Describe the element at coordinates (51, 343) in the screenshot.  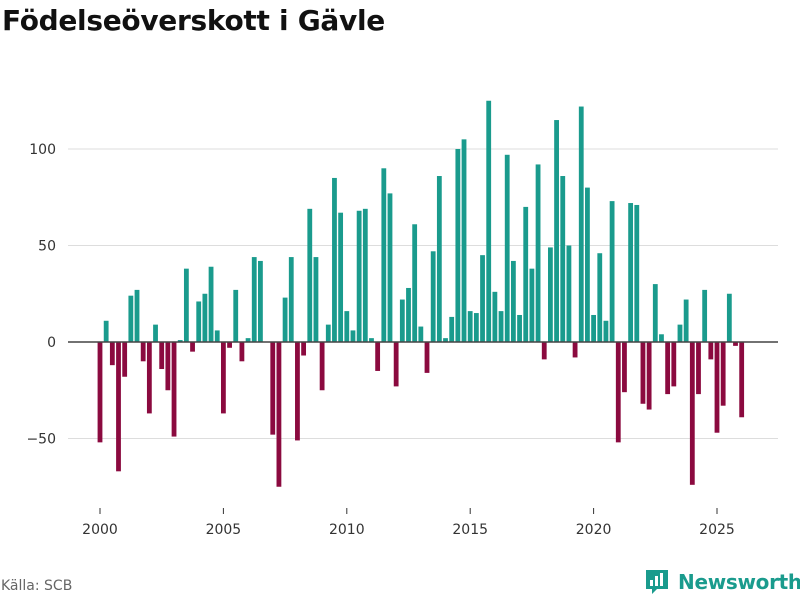
I see `y-tick-label: 0` at that location.